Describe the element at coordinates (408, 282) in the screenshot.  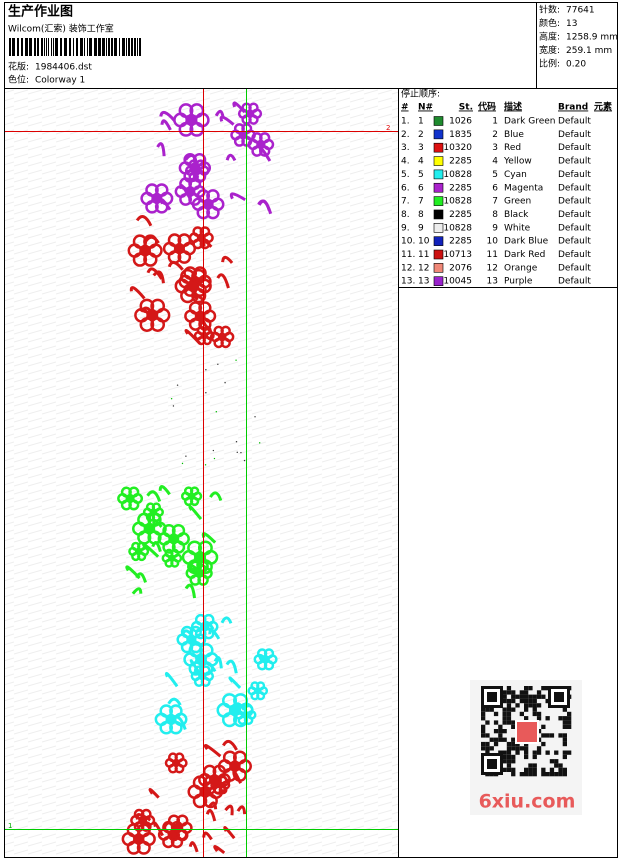
I see `cell: 13.` at that location.